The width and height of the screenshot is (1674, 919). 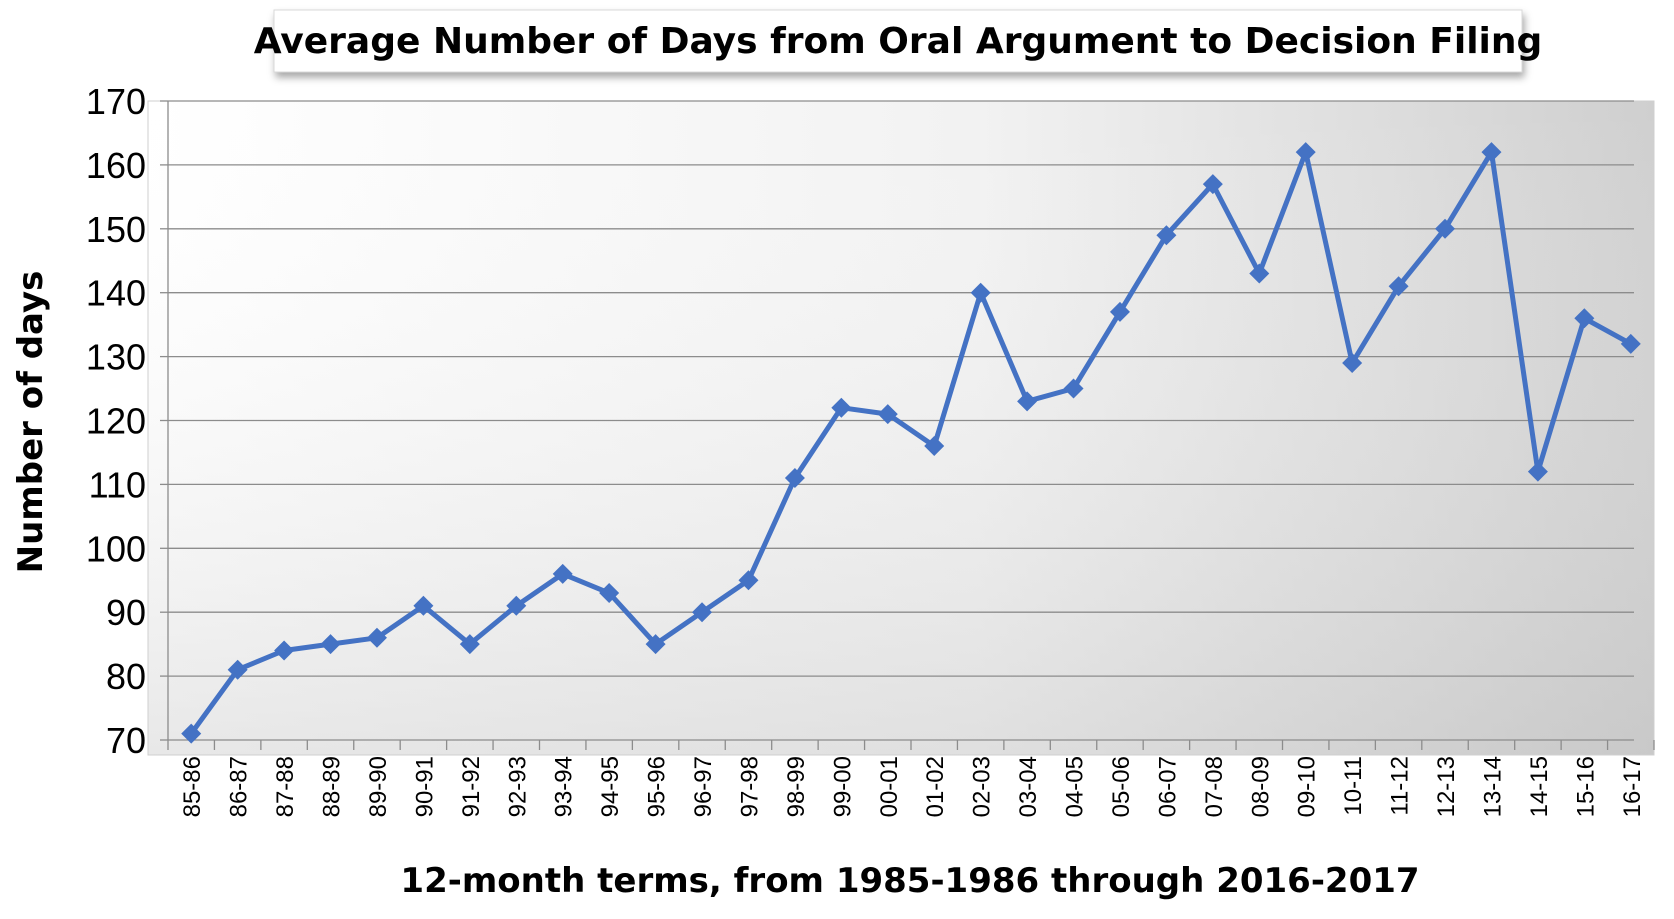 What do you see at coordinates (749, 786) in the screenshot?
I see `x-tick-label: 97-98` at bounding box center [749, 786].